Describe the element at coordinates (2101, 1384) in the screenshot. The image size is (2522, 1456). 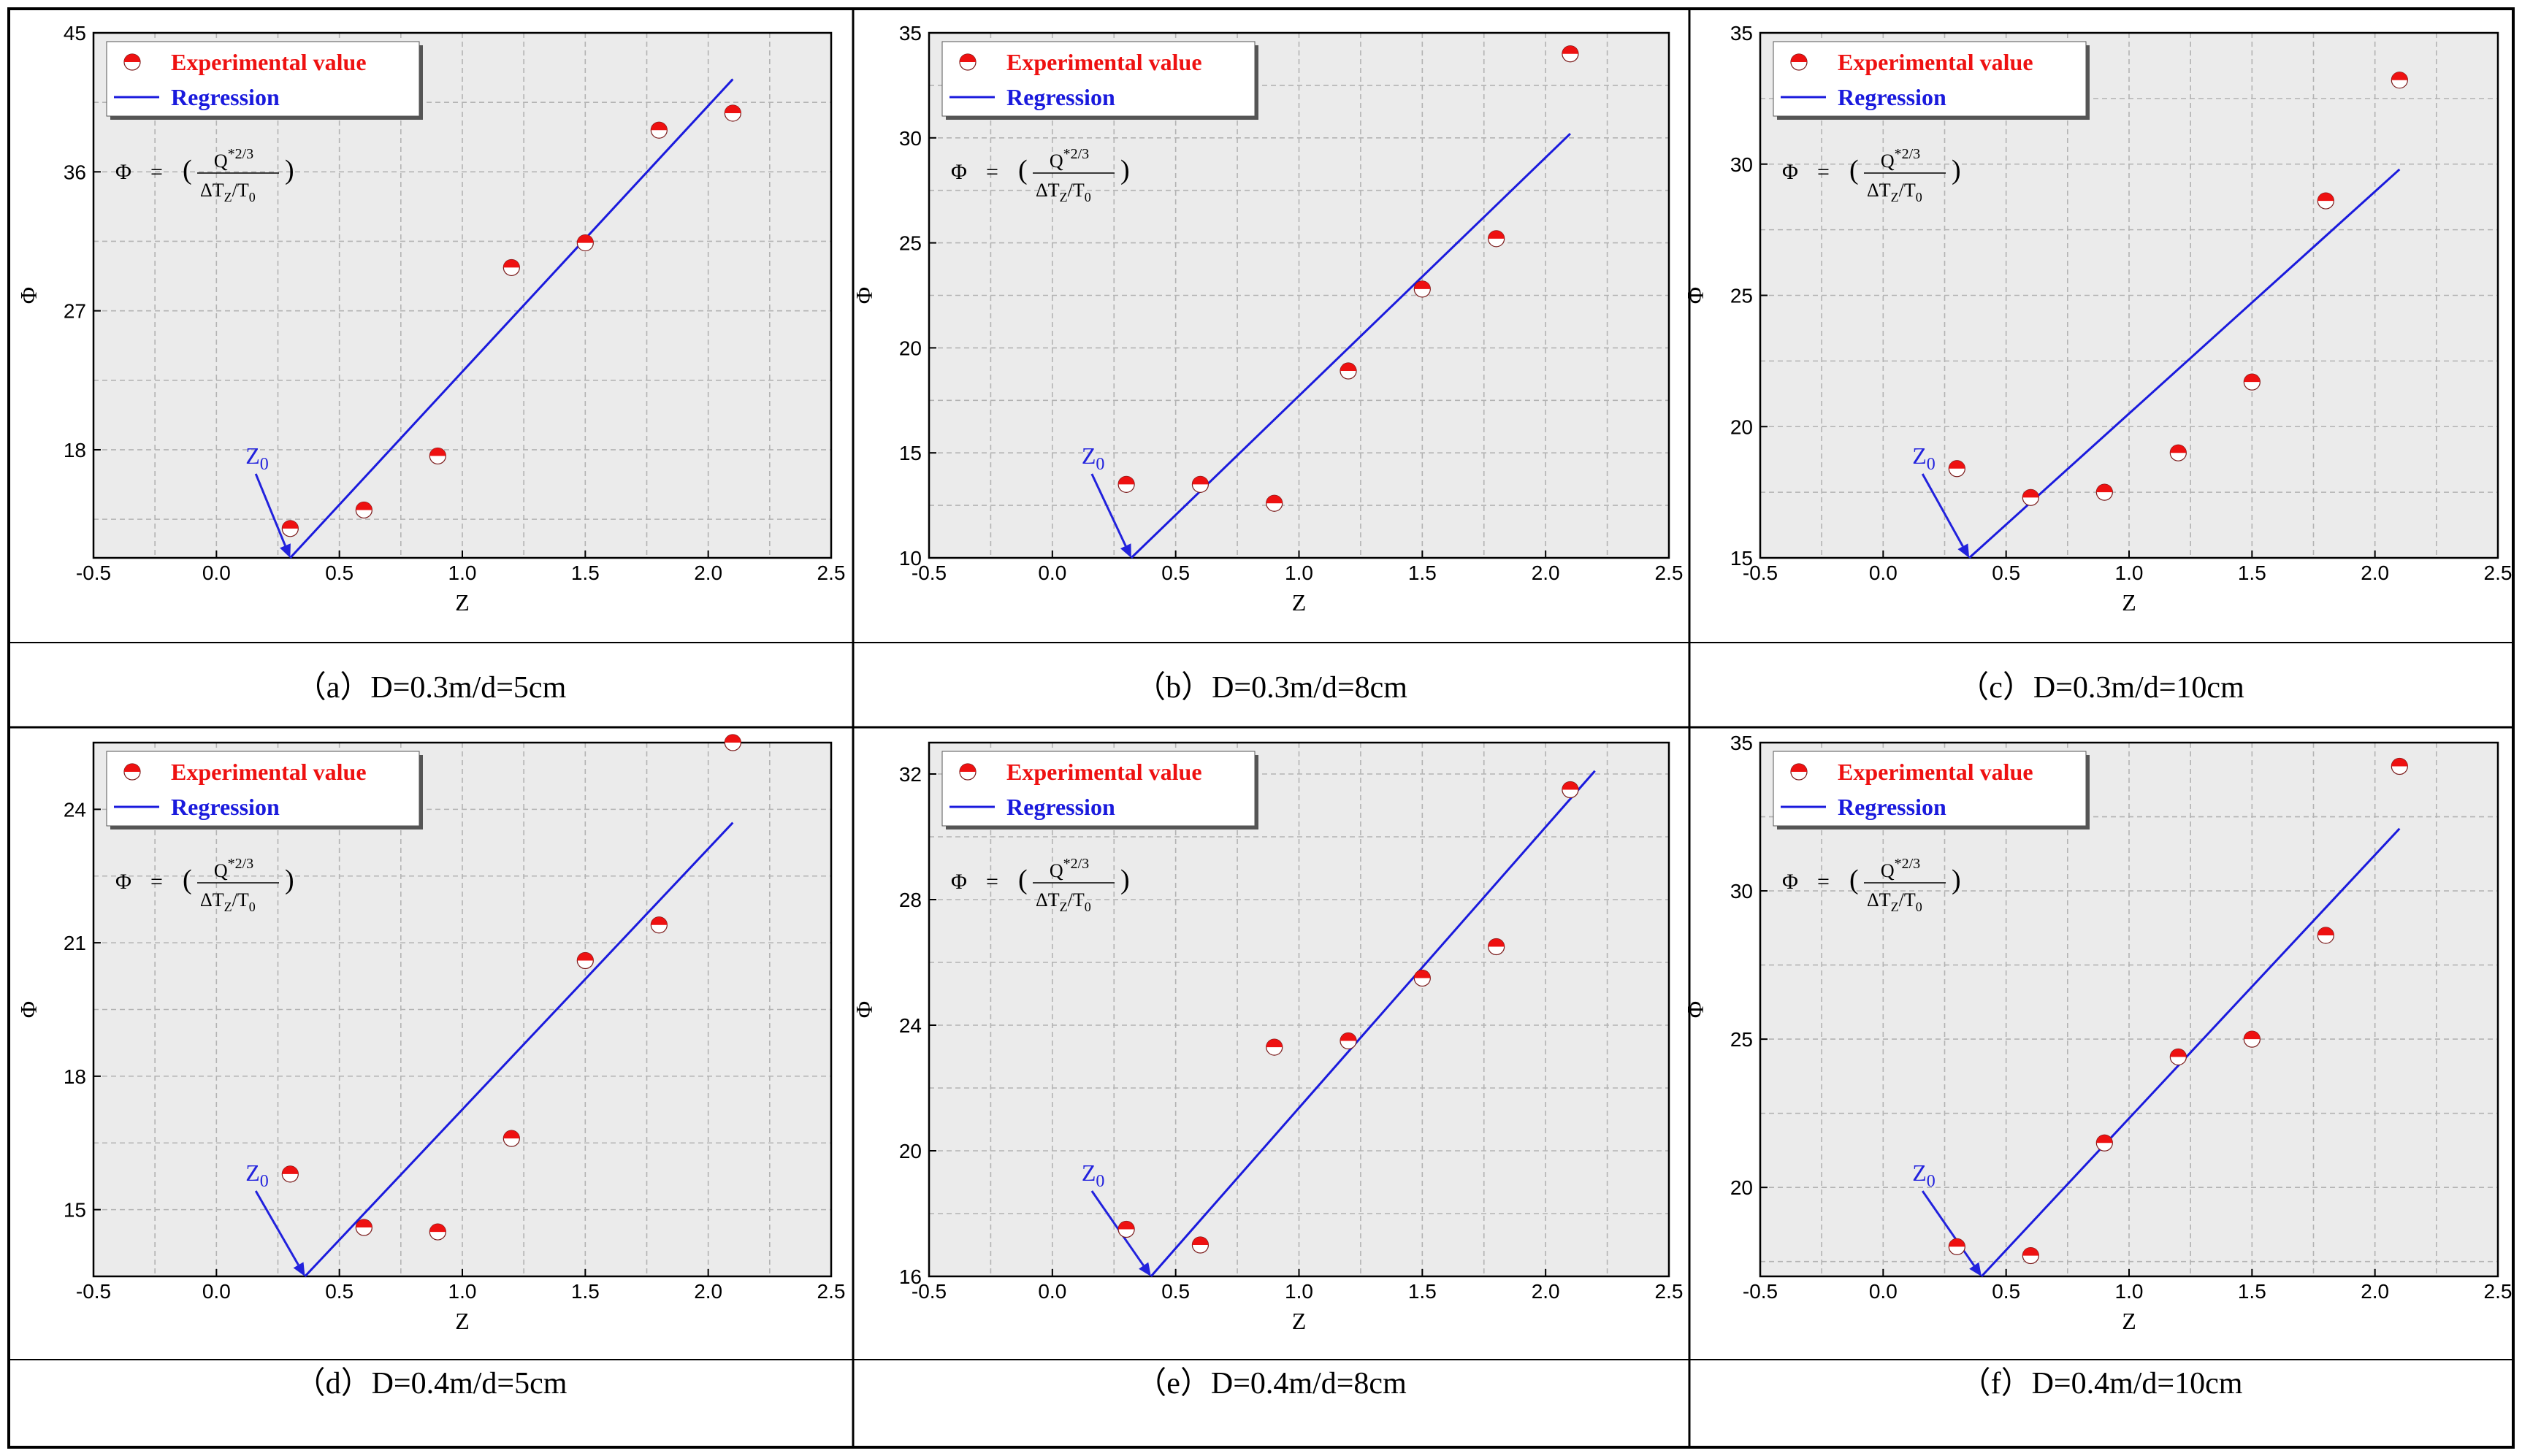
I see `panel-caption: （f）D=0.4m/d=10cm` at that location.